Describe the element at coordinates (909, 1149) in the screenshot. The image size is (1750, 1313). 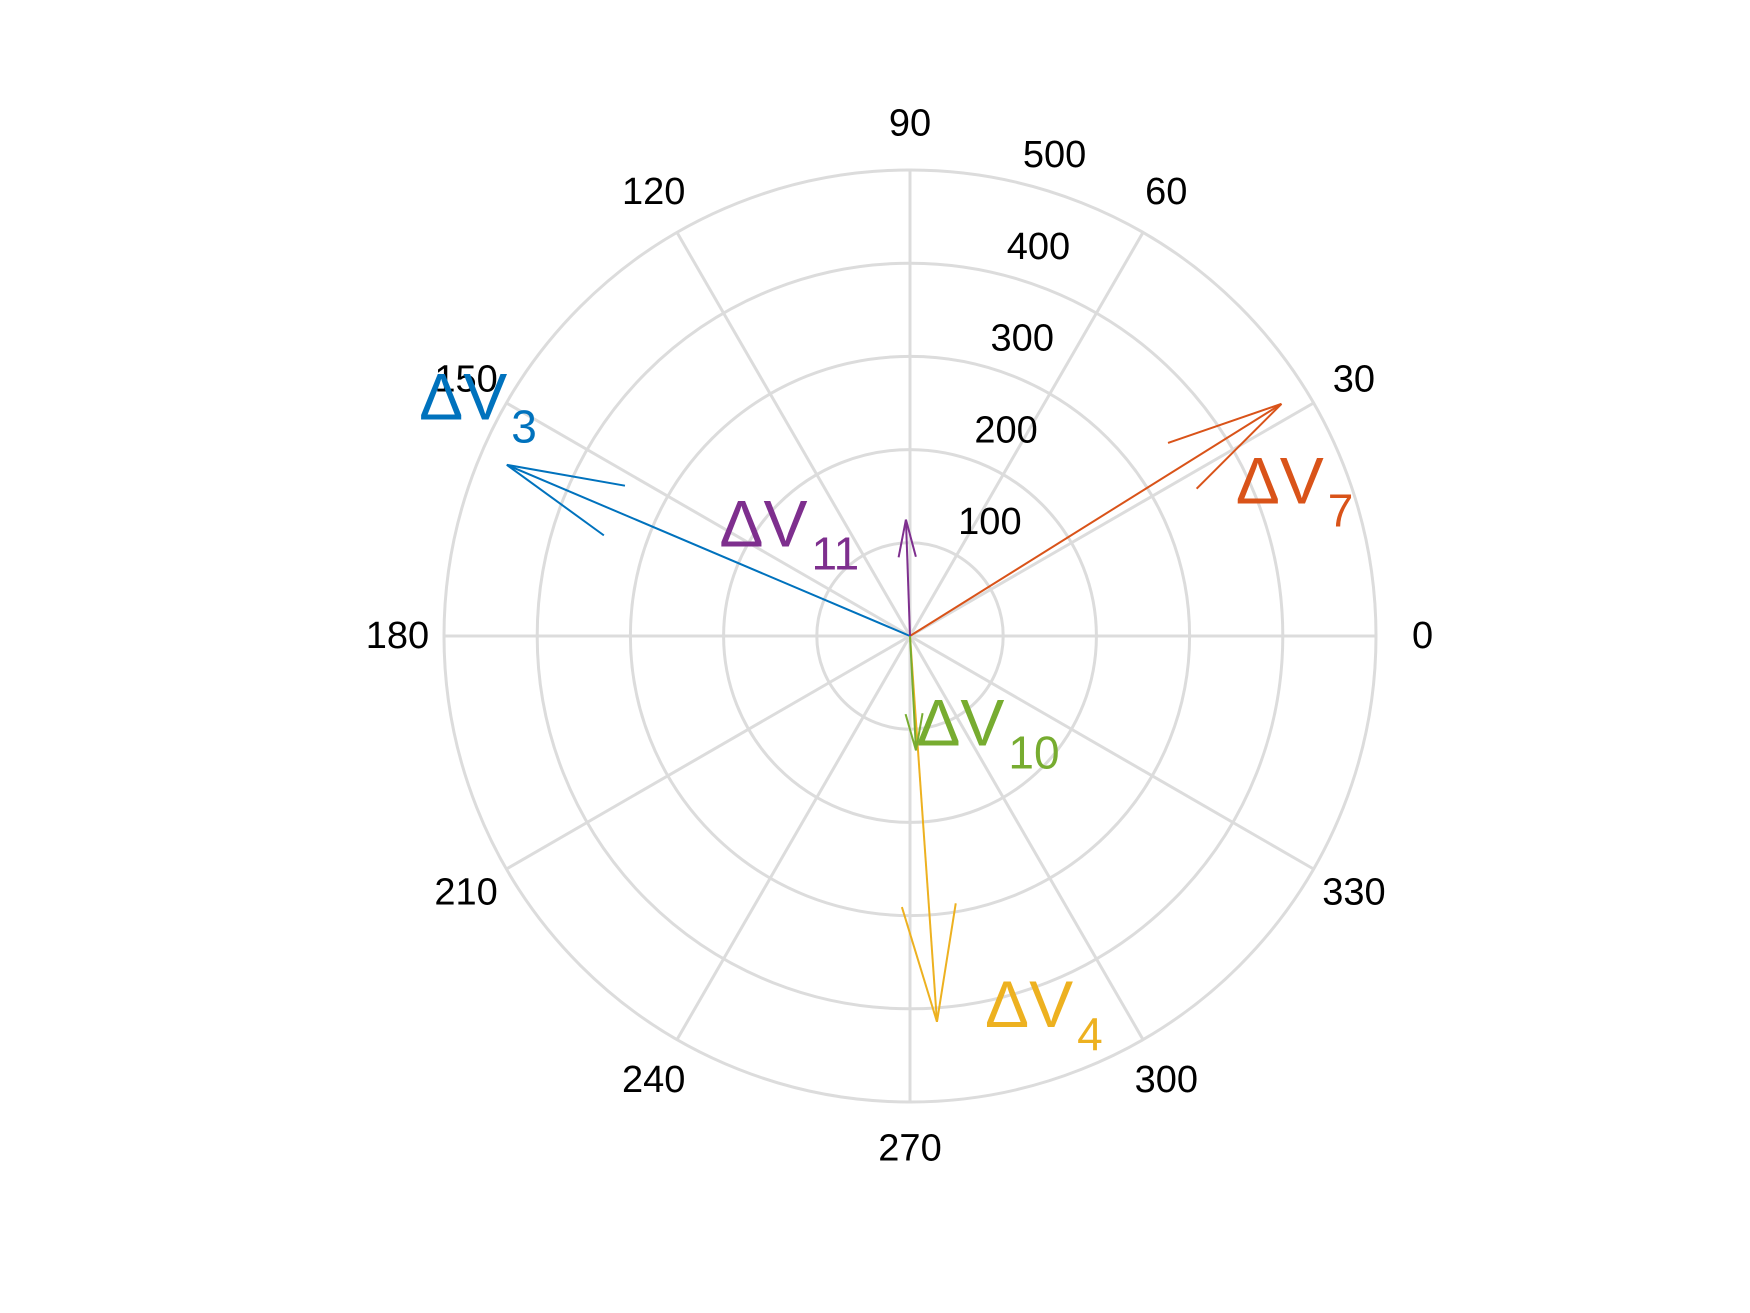
I see `angle-tick-label: 270` at that location.